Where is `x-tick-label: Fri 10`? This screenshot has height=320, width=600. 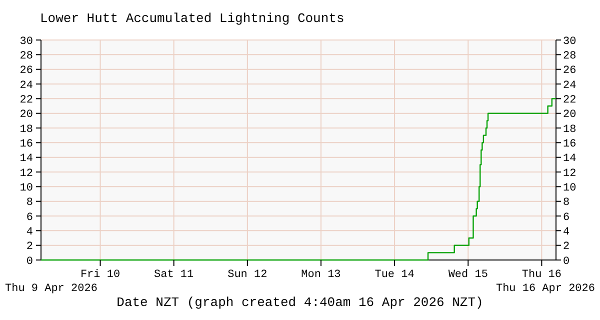
x-tick-label: Fri 10 is located at coordinates (100, 275).